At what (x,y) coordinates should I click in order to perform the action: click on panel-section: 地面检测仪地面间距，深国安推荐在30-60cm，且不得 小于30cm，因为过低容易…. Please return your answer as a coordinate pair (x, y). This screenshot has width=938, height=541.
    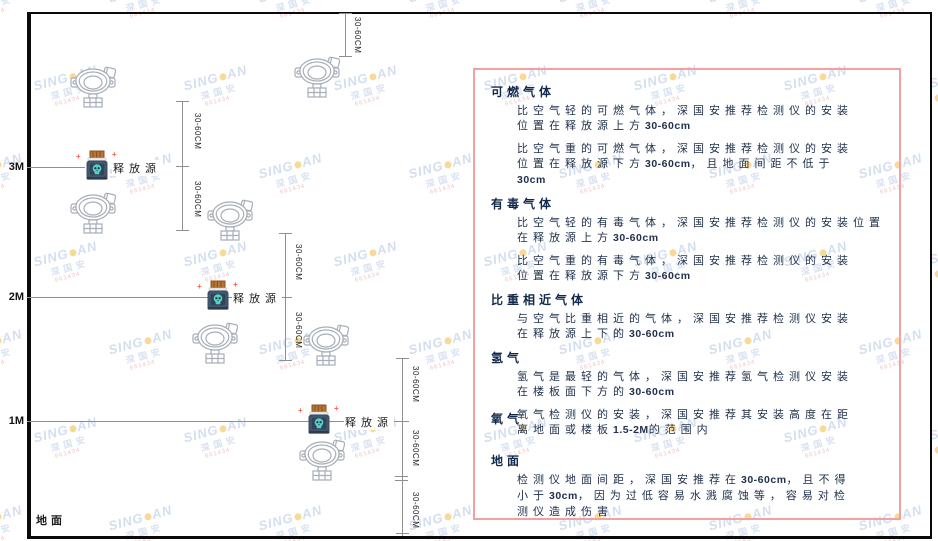
    Looking at the image, I should click on (687, 485).